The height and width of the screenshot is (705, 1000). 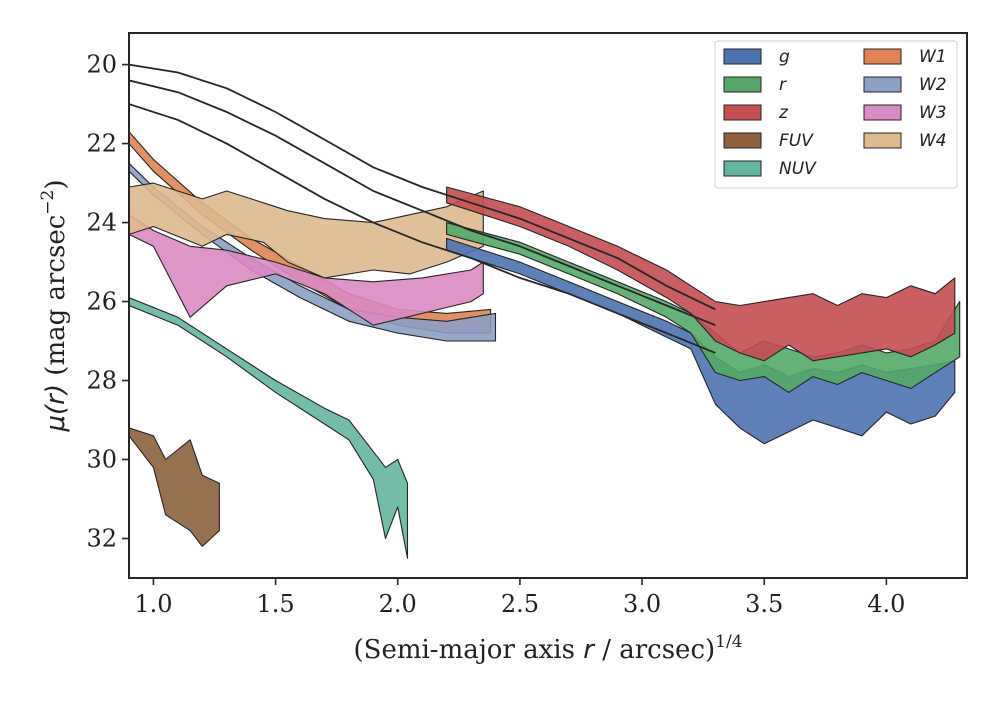 What do you see at coordinates (783, 85) in the screenshot?
I see `legend-label: r` at bounding box center [783, 85].